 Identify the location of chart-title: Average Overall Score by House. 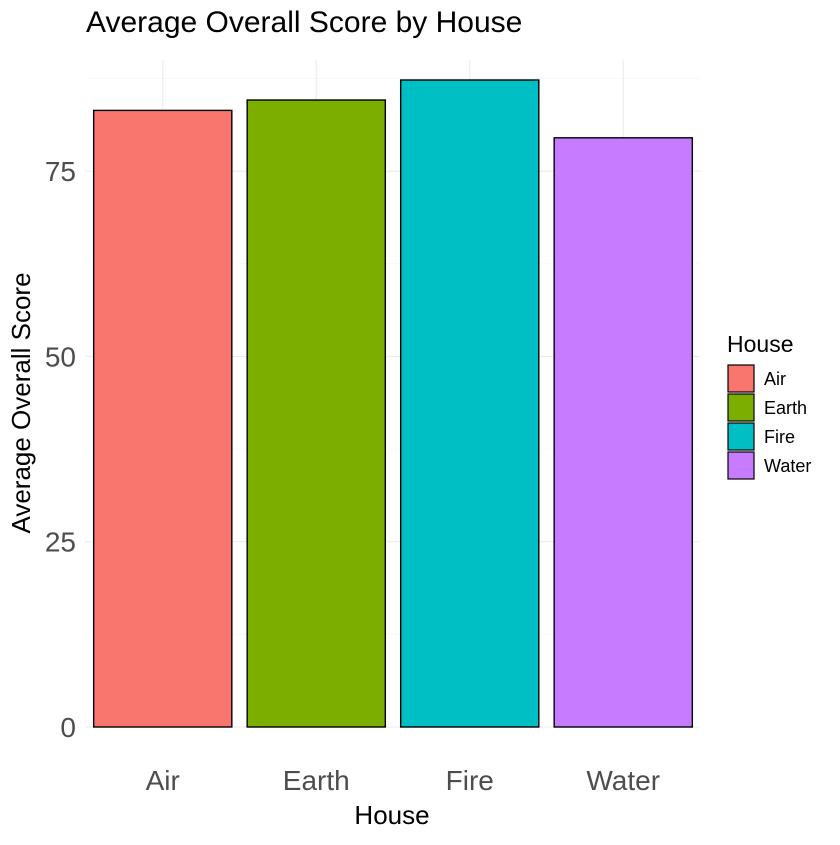
(304, 22).